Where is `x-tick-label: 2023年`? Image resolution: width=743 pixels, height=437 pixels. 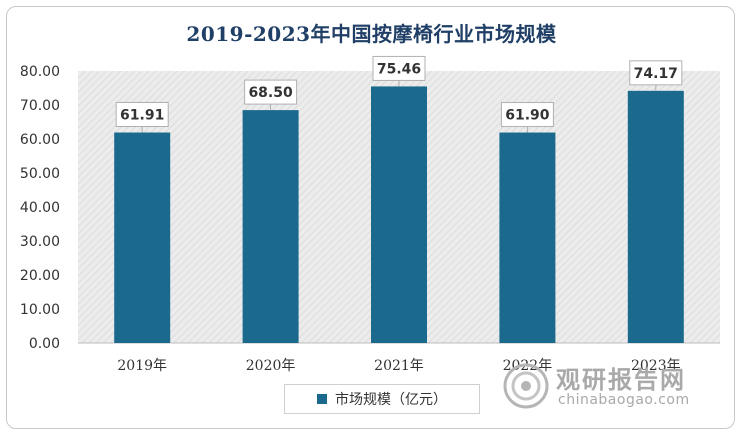
x-tick-label: 2023年 is located at coordinates (656, 366).